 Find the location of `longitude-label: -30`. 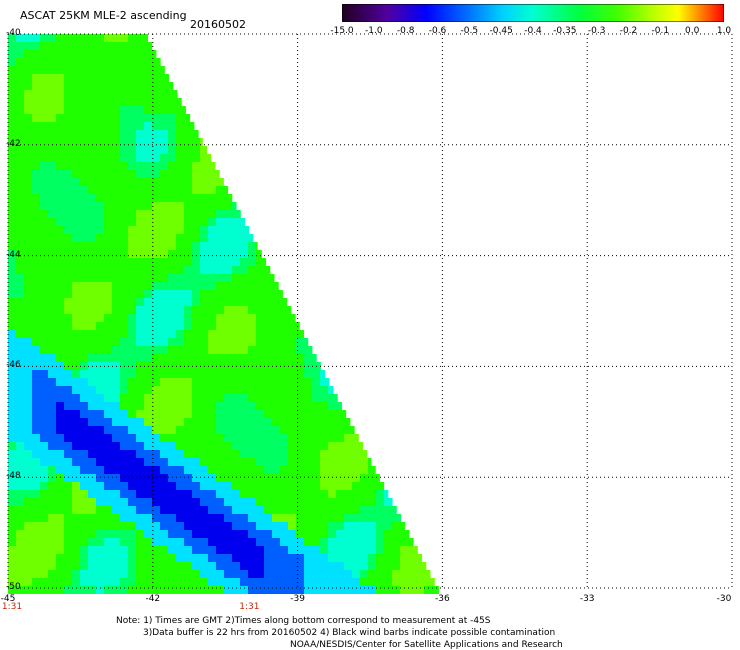

longitude-label: -30 is located at coordinates (724, 599).